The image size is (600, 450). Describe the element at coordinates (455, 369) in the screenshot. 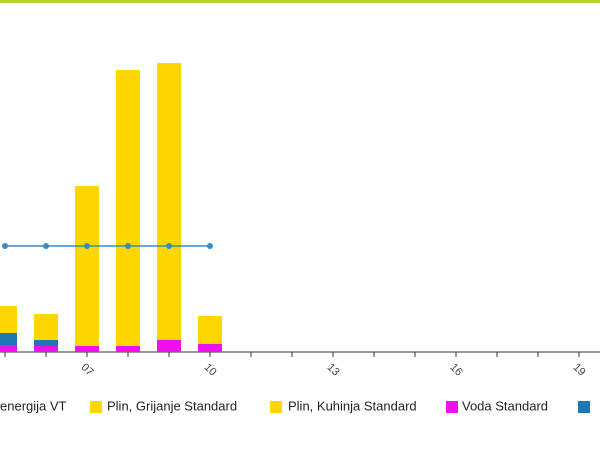

I see `x-tick-label: 16` at that location.